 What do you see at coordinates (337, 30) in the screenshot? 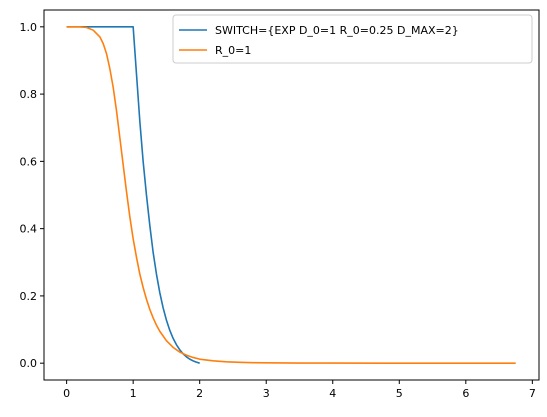
I see `legend-label-0: SWITCH={EXP D_0=1 R_0=0.25 D_MAX=2}` at bounding box center [337, 30].